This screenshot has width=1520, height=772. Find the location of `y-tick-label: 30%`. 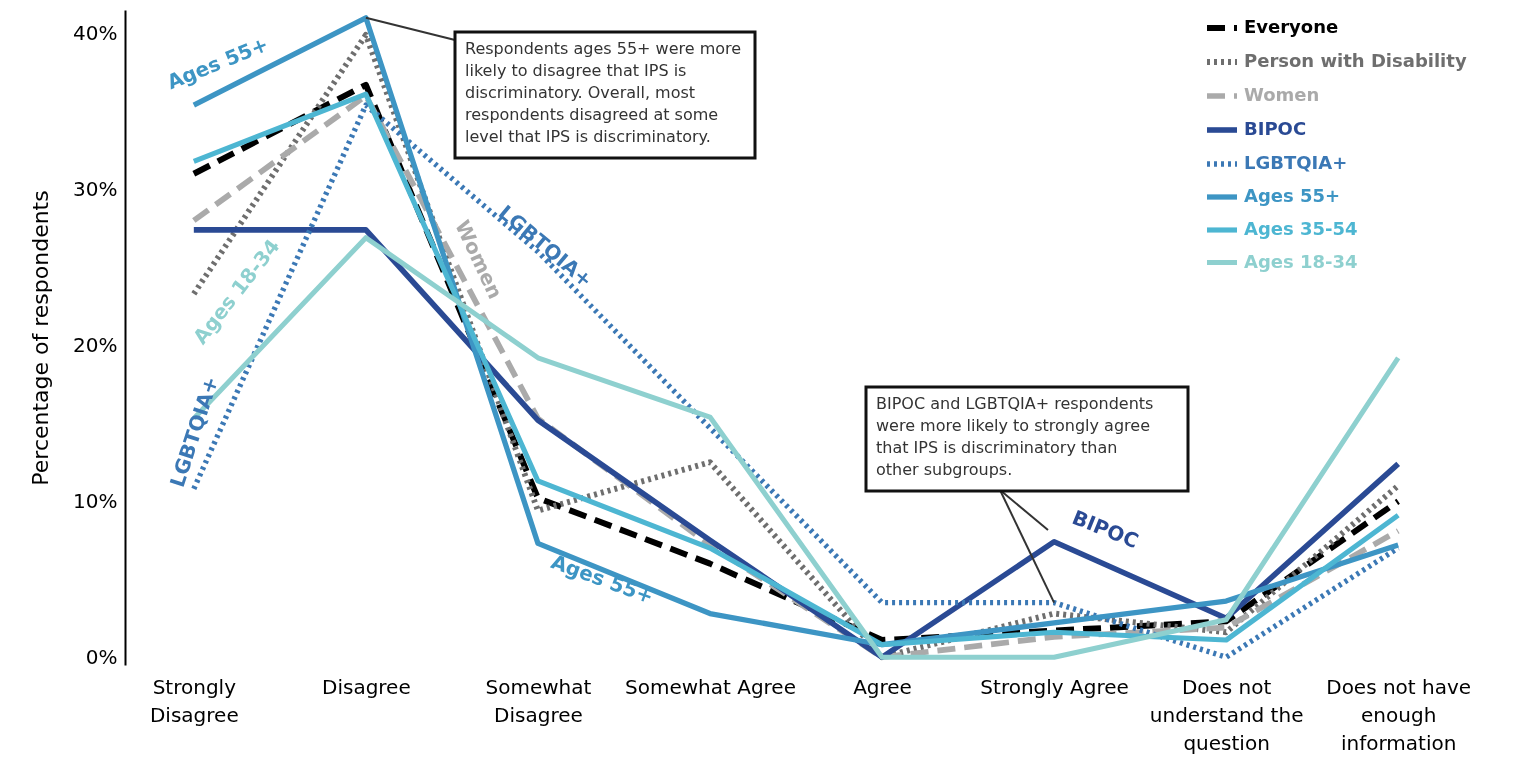

y-tick-label: 30% is located at coordinates (95, 188).